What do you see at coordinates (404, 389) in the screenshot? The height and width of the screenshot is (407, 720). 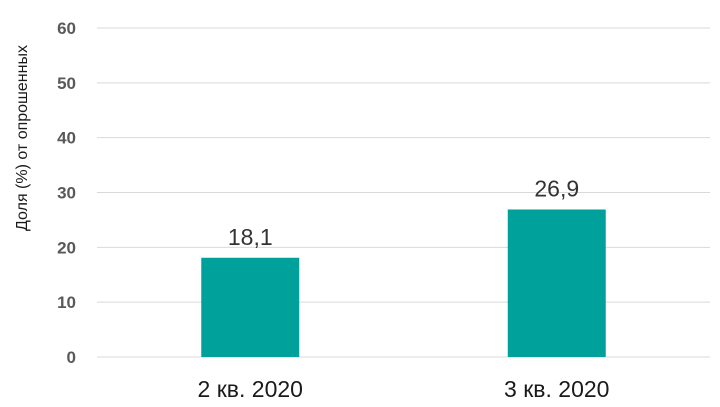 I see `x-axis-categories: 2 кв. 2020 3 кв. 2020` at bounding box center [404, 389].